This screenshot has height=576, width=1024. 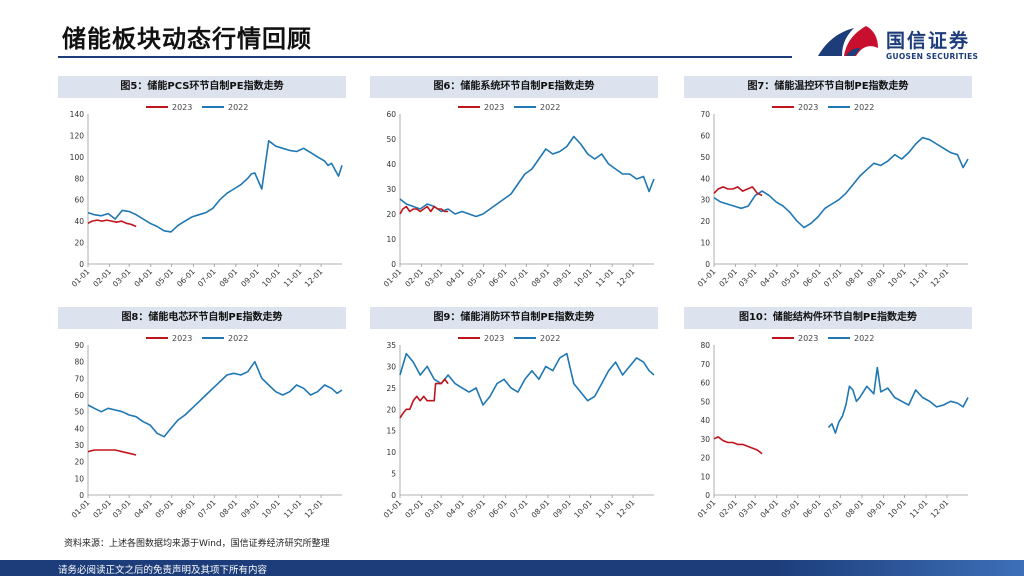 I want to click on guosen-logo: 国信证券 GUOSEN SECURITIES, so click(x=901, y=44).